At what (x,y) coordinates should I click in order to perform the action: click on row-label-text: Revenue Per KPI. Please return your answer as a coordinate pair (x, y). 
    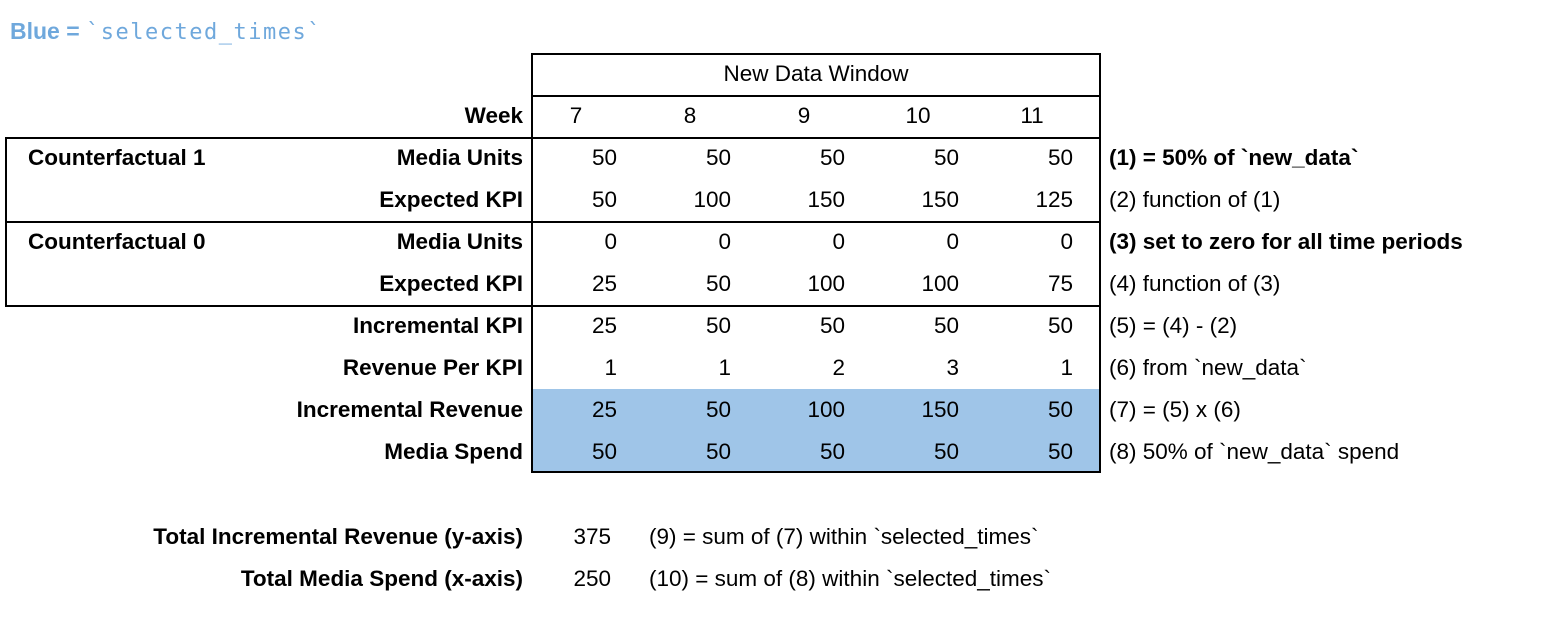
    Looking at the image, I should click on (432, 367).